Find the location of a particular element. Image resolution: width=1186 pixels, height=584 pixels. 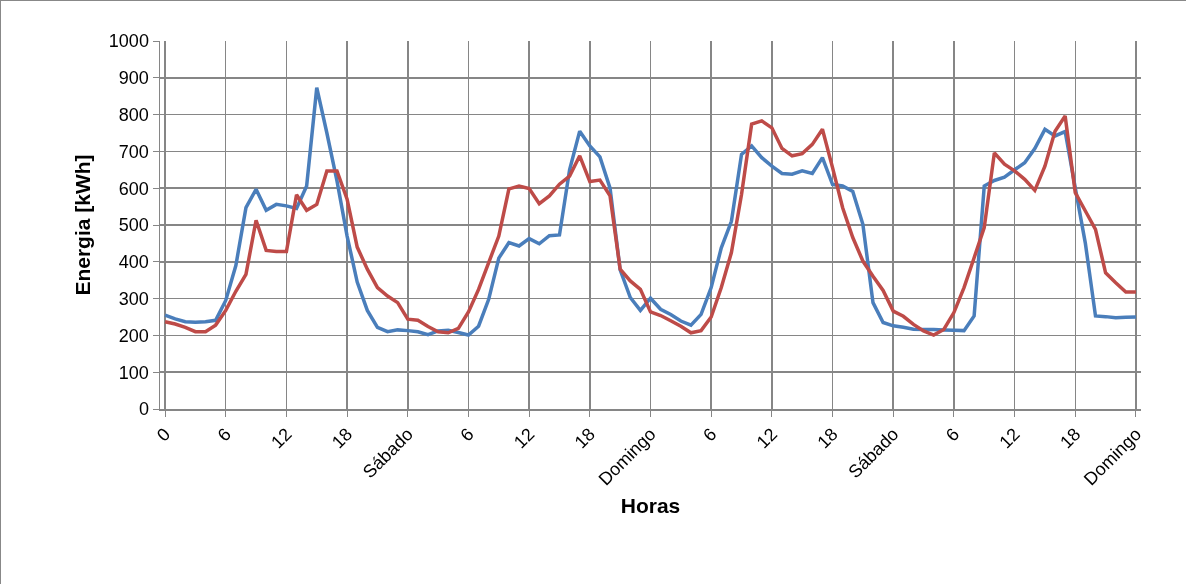

y-tick-label: 500 is located at coordinates (133, 225).